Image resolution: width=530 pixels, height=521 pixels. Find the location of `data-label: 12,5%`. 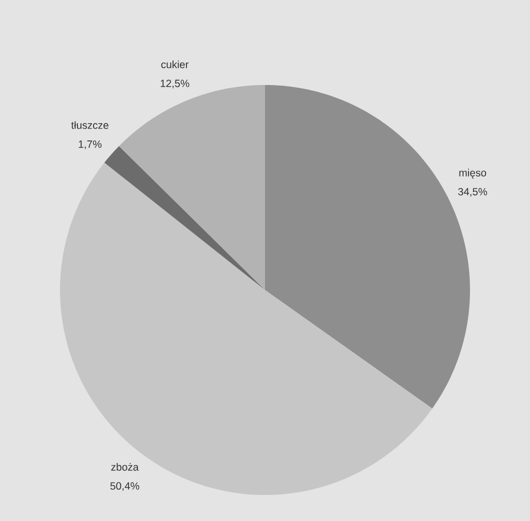

data-label: 12,5% is located at coordinates (175, 84).